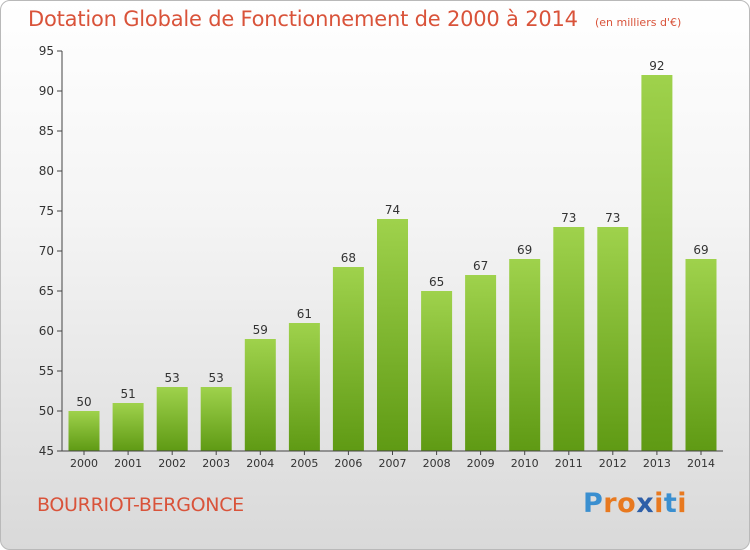  I want to click on y-tick-label-45: 45, so click(46, 451).